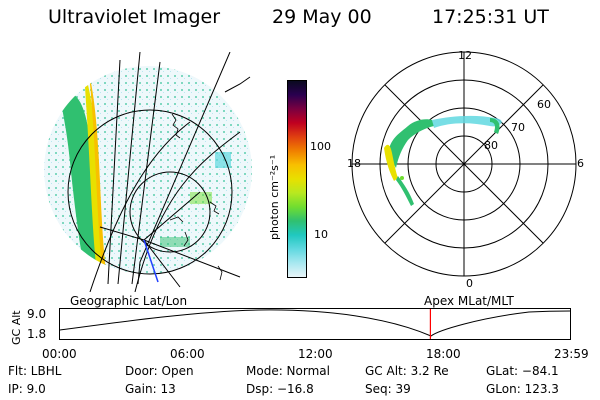  Describe the element at coordinates (297, 179) in the screenshot. I see `colorbar` at that location.